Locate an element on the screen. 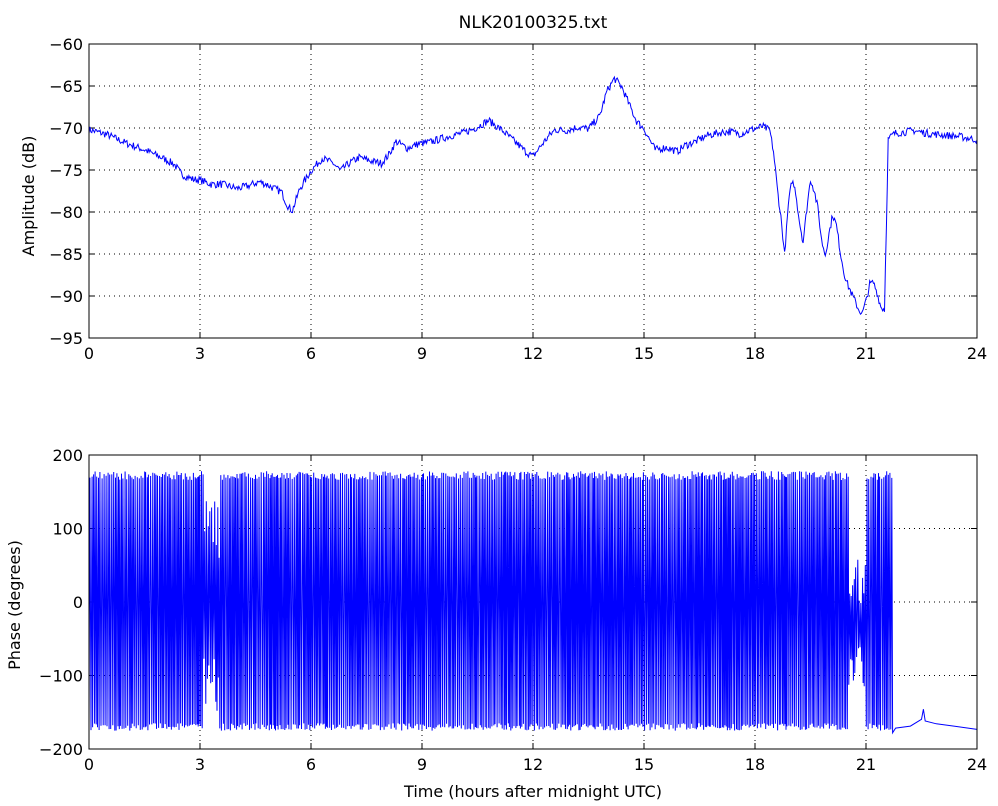  y-tick-label: −90 is located at coordinates (66, 296).